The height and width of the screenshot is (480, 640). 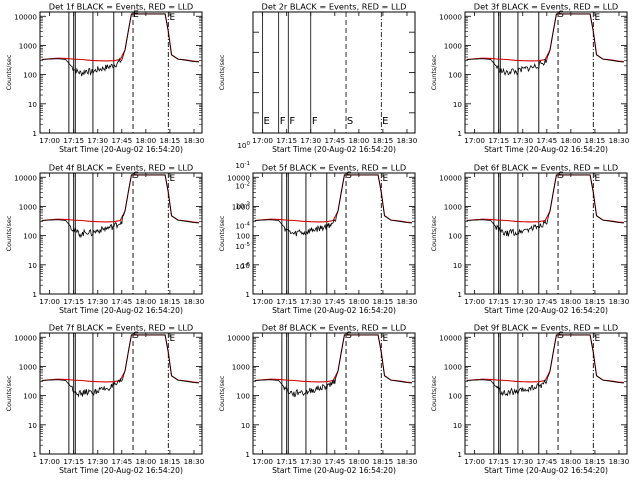 I want to click on y-tick-label: 10⁻⁴, so click(x=242, y=226).